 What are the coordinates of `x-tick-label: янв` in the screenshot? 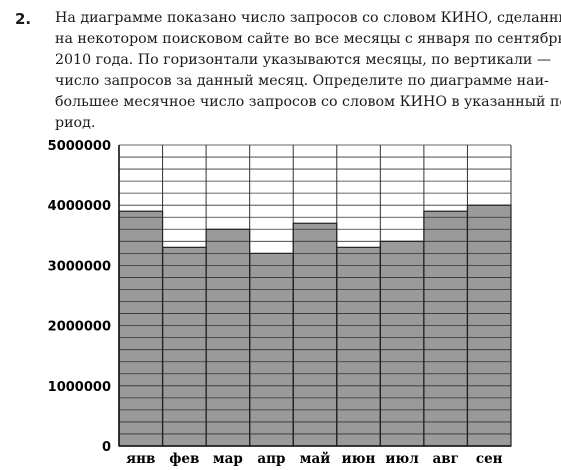 It's located at (140, 459).